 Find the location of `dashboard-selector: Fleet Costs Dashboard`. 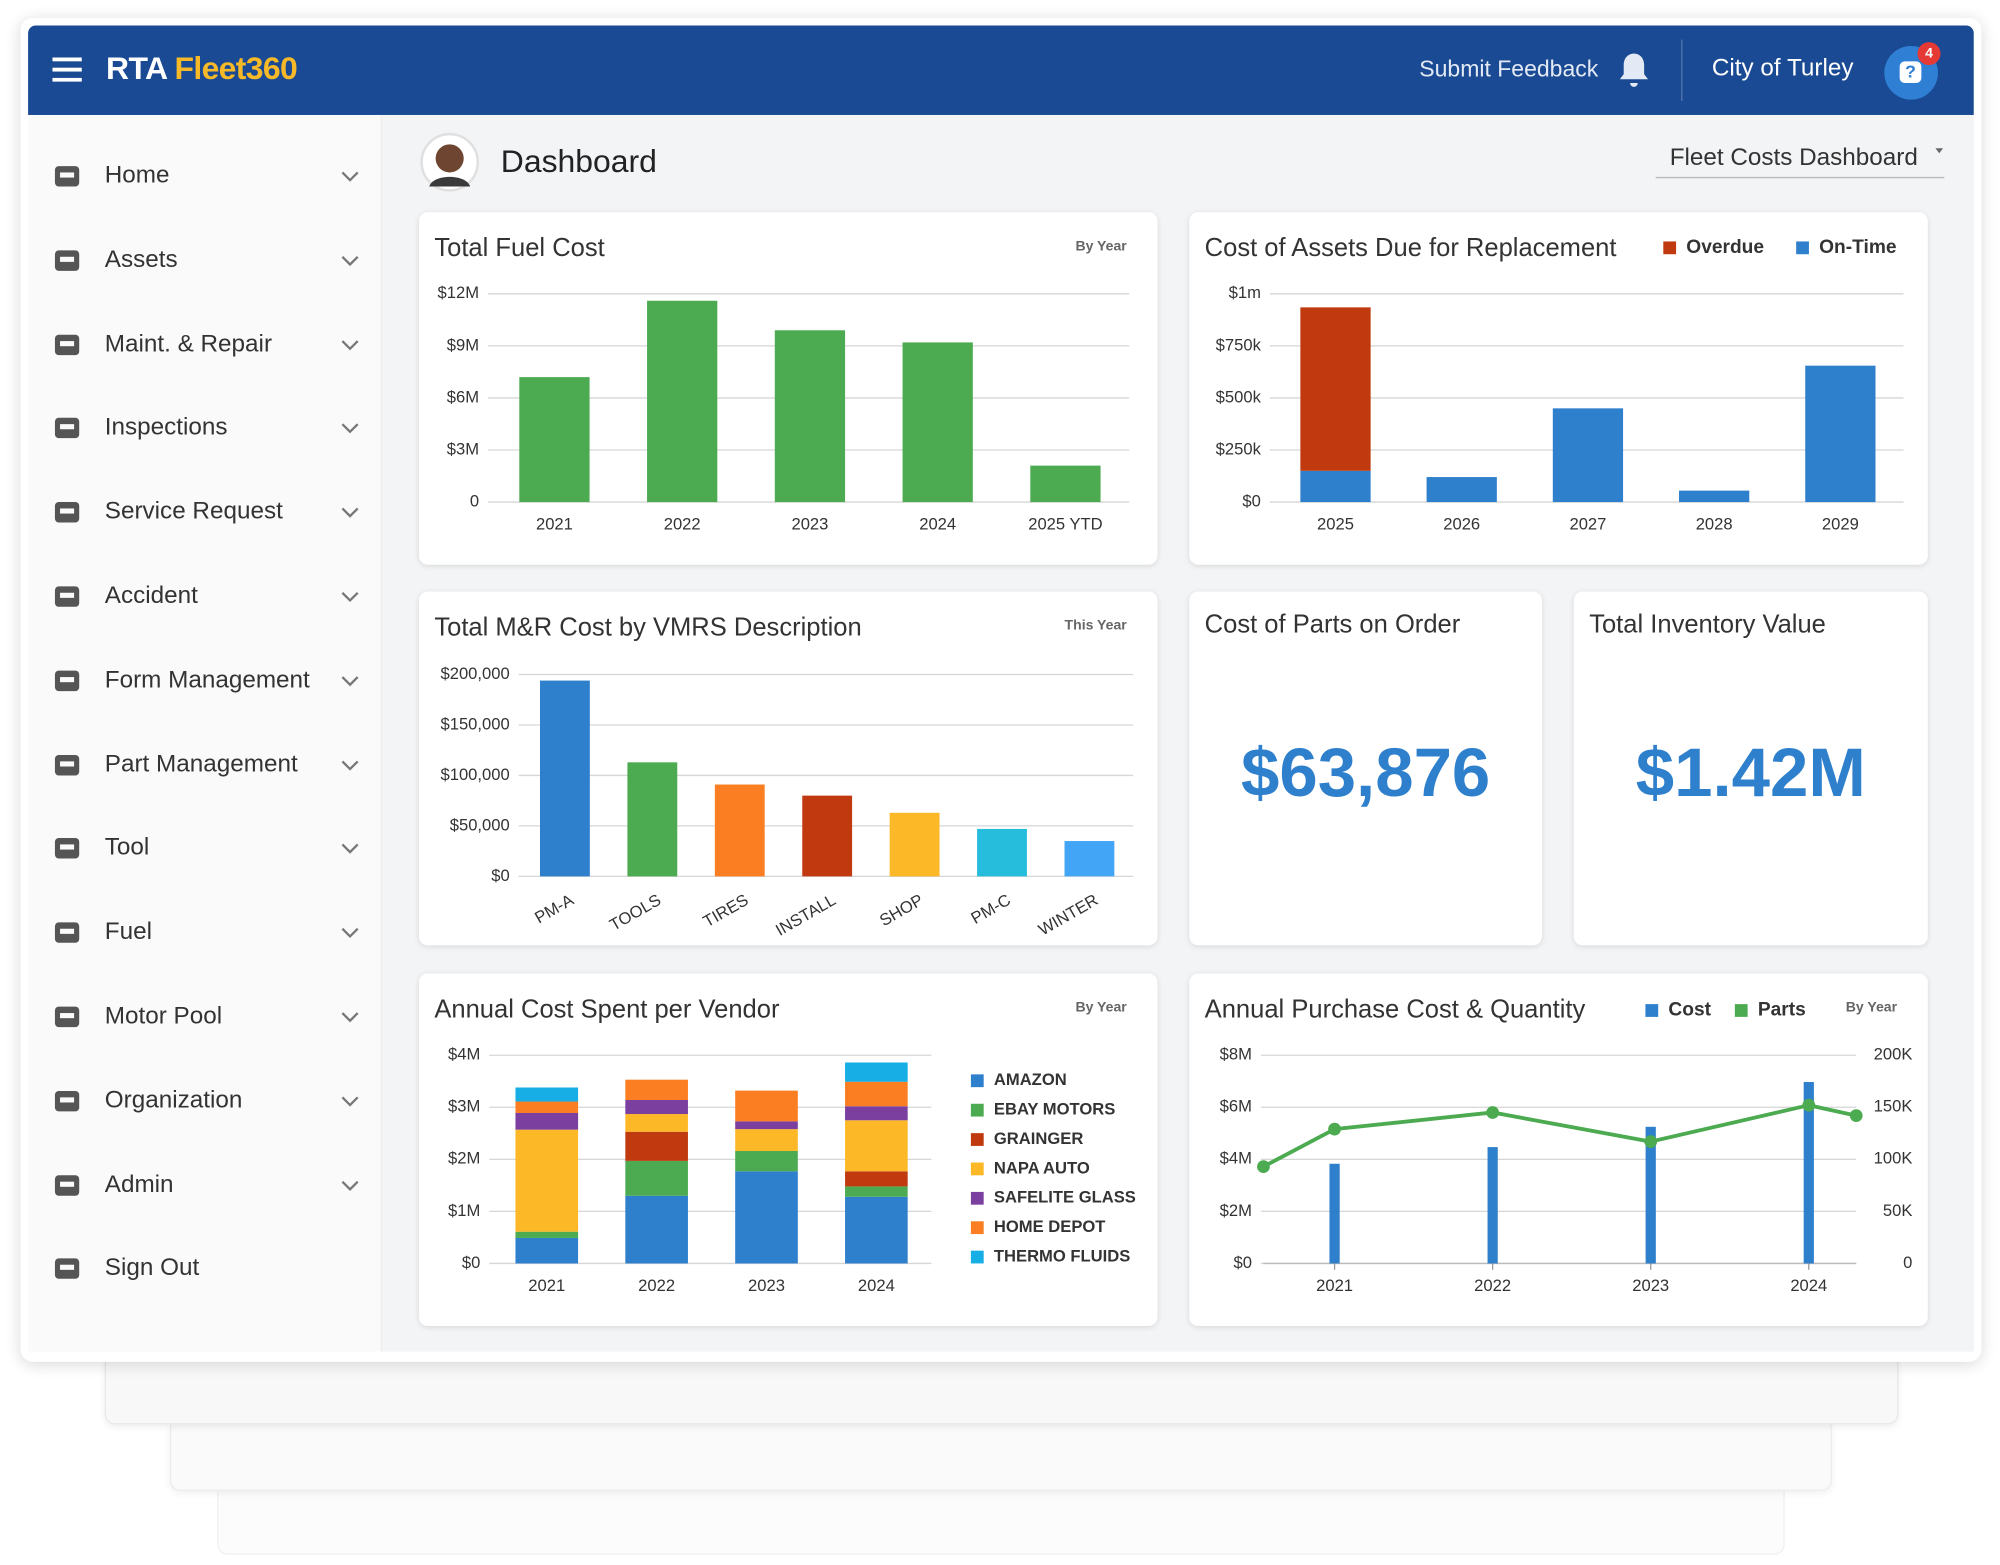

dashboard-selector: Fleet Costs Dashboard is located at coordinates (1794, 157).